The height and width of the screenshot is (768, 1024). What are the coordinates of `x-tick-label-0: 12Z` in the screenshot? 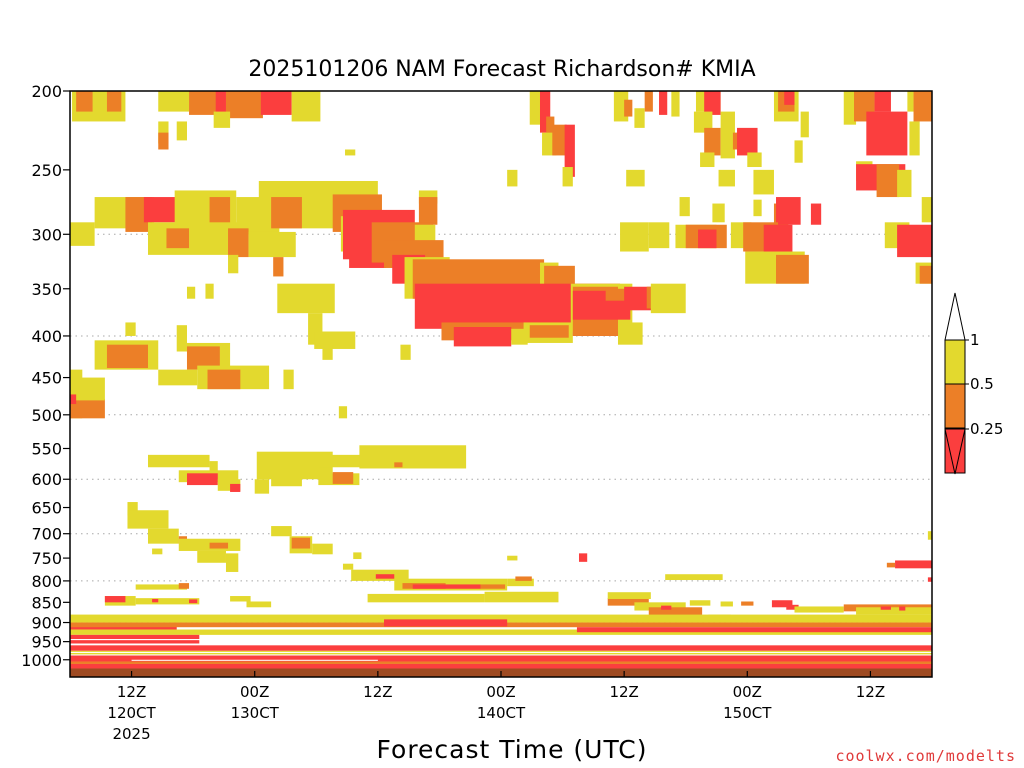 It's located at (131, 692).